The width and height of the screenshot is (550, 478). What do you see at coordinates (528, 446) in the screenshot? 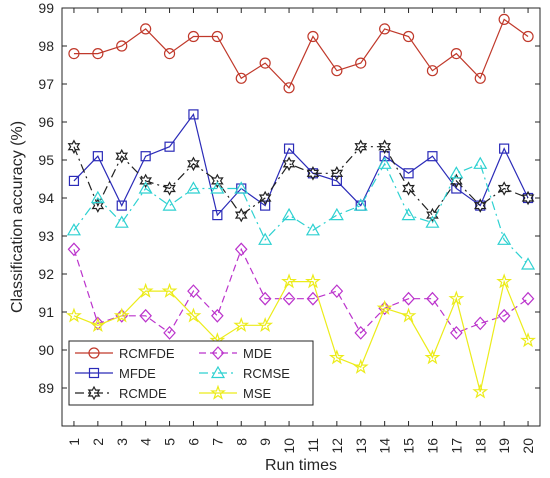
I see `x-tick-label: 20` at bounding box center [528, 446].